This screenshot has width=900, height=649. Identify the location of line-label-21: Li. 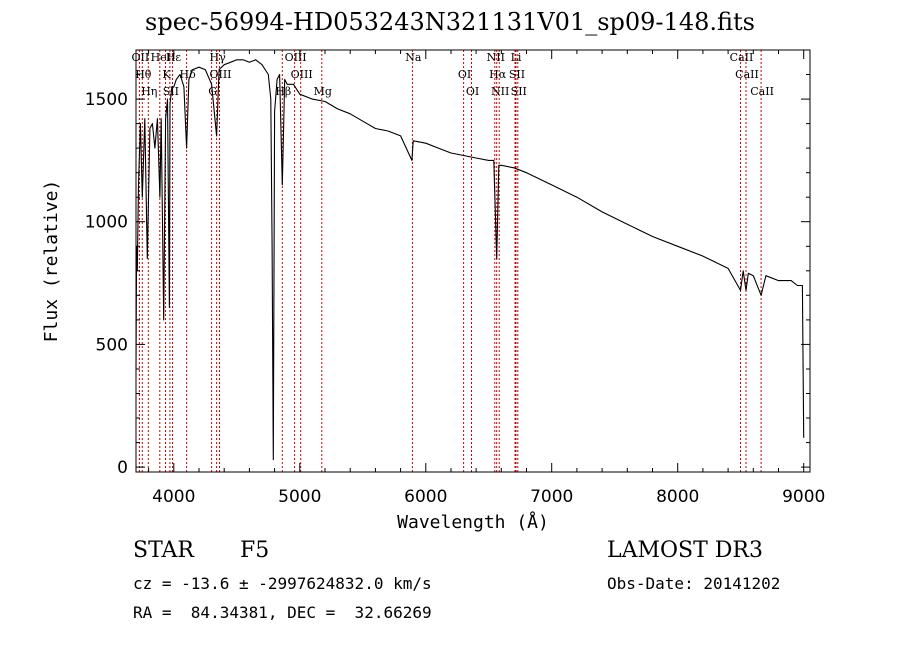
(516, 57).